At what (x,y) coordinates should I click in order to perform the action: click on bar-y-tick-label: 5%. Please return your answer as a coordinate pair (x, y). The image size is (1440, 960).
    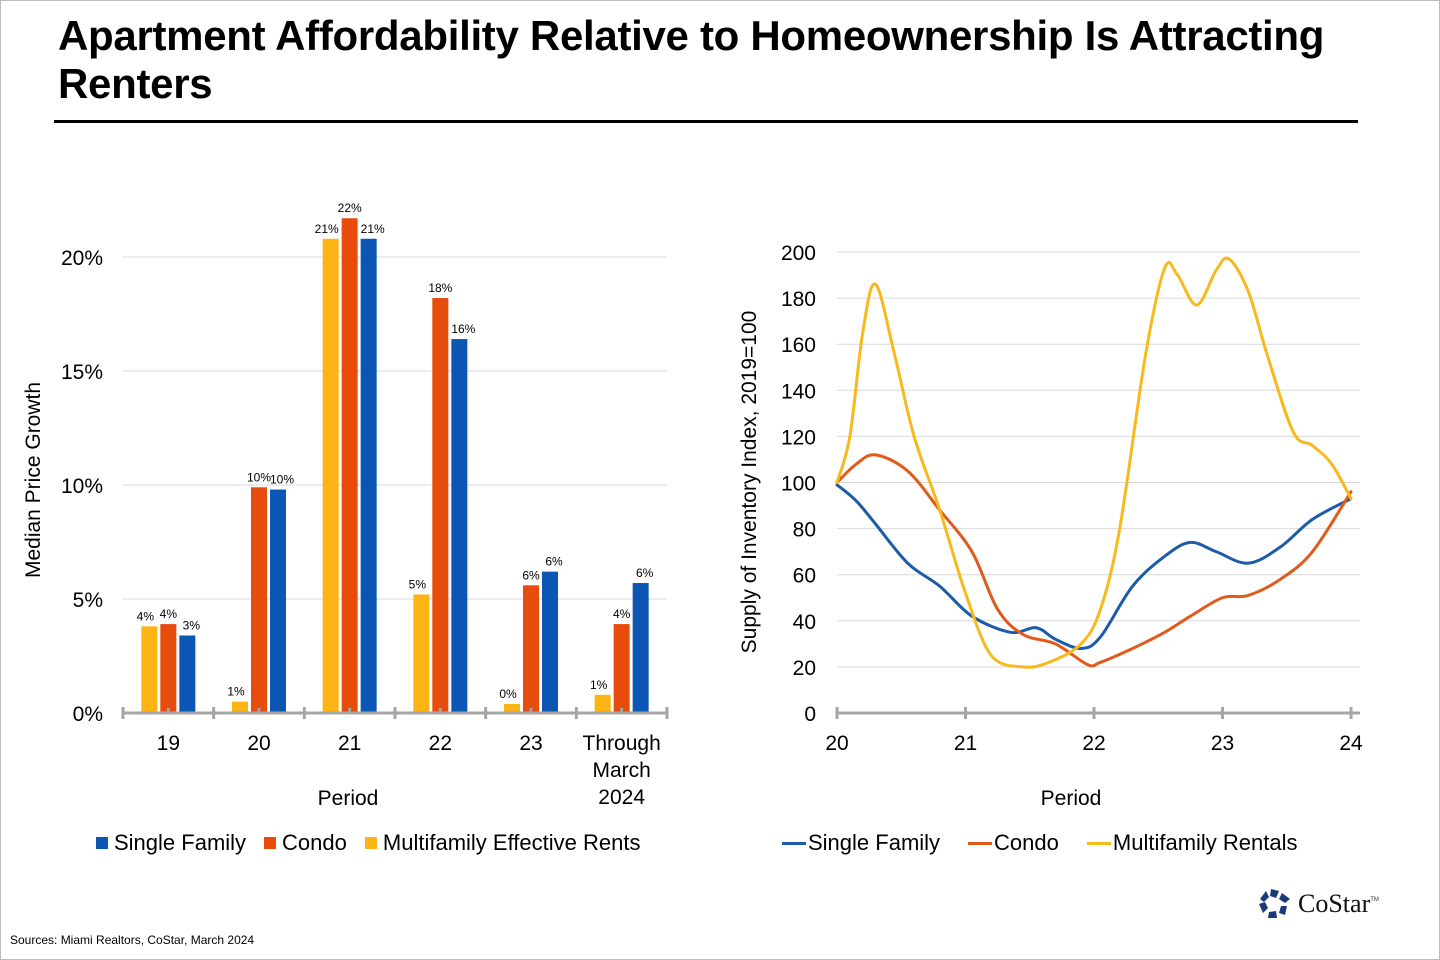
    Looking at the image, I should click on (88, 600).